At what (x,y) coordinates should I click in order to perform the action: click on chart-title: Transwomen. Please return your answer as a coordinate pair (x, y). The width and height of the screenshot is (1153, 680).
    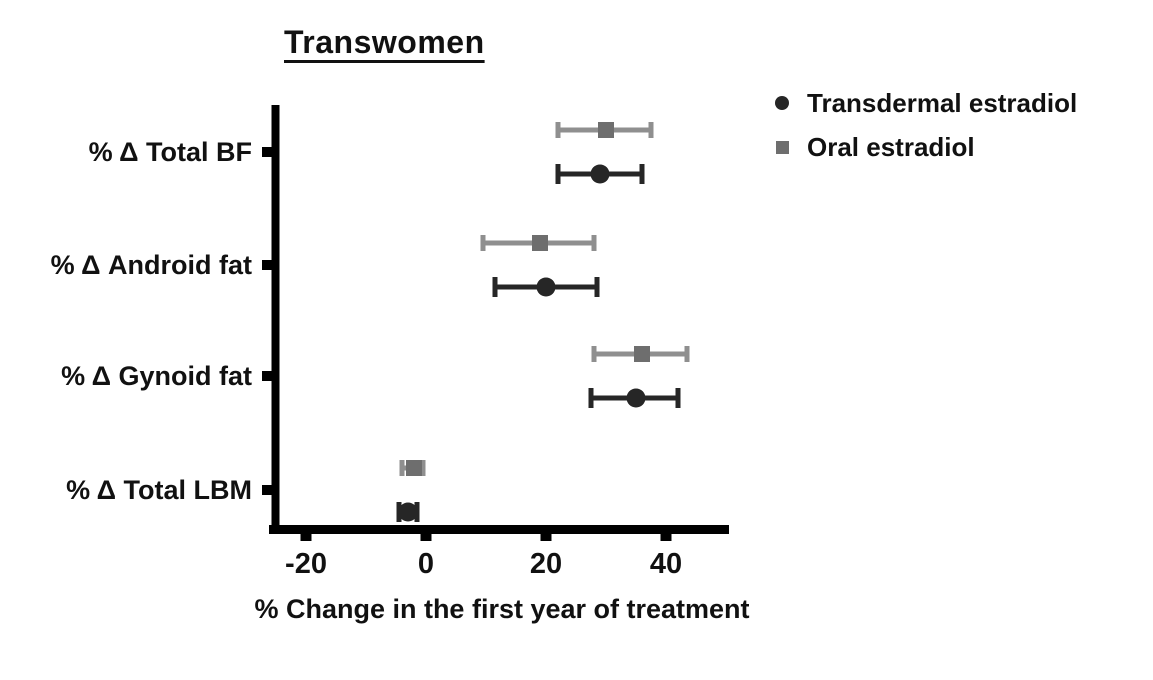
    Looking at the image, I should click on (384, 42).